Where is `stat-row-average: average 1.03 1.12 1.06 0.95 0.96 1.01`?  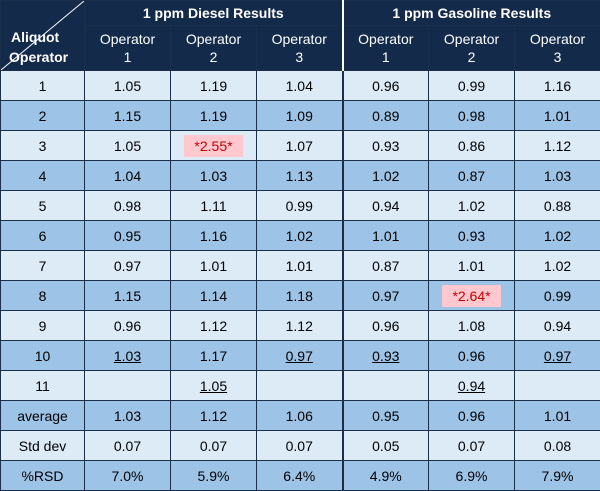 stat-row-average: average 1.03 1.12 1.06 0.95 0.96 1.01 is located at coordinates (300, 416).